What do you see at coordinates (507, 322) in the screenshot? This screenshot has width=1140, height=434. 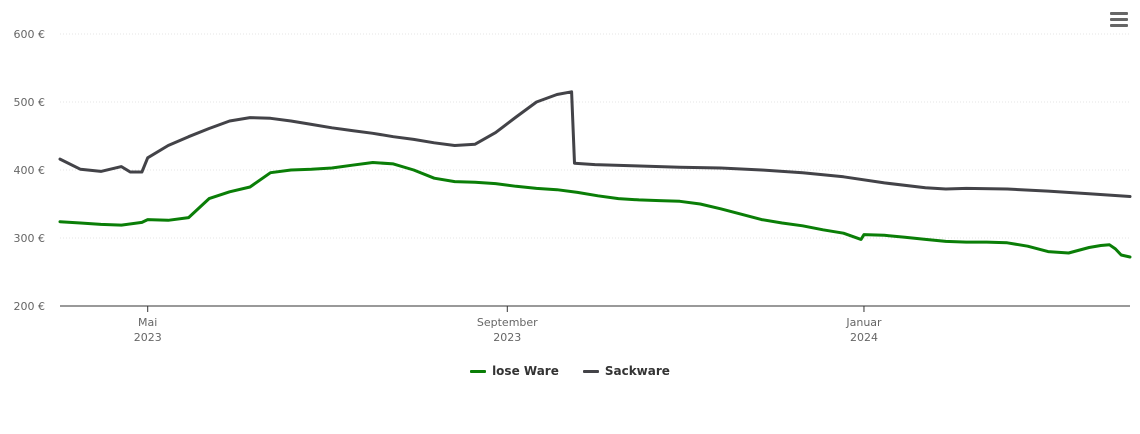 I see `x-tick-label: September` at bounding box center [507, 322].